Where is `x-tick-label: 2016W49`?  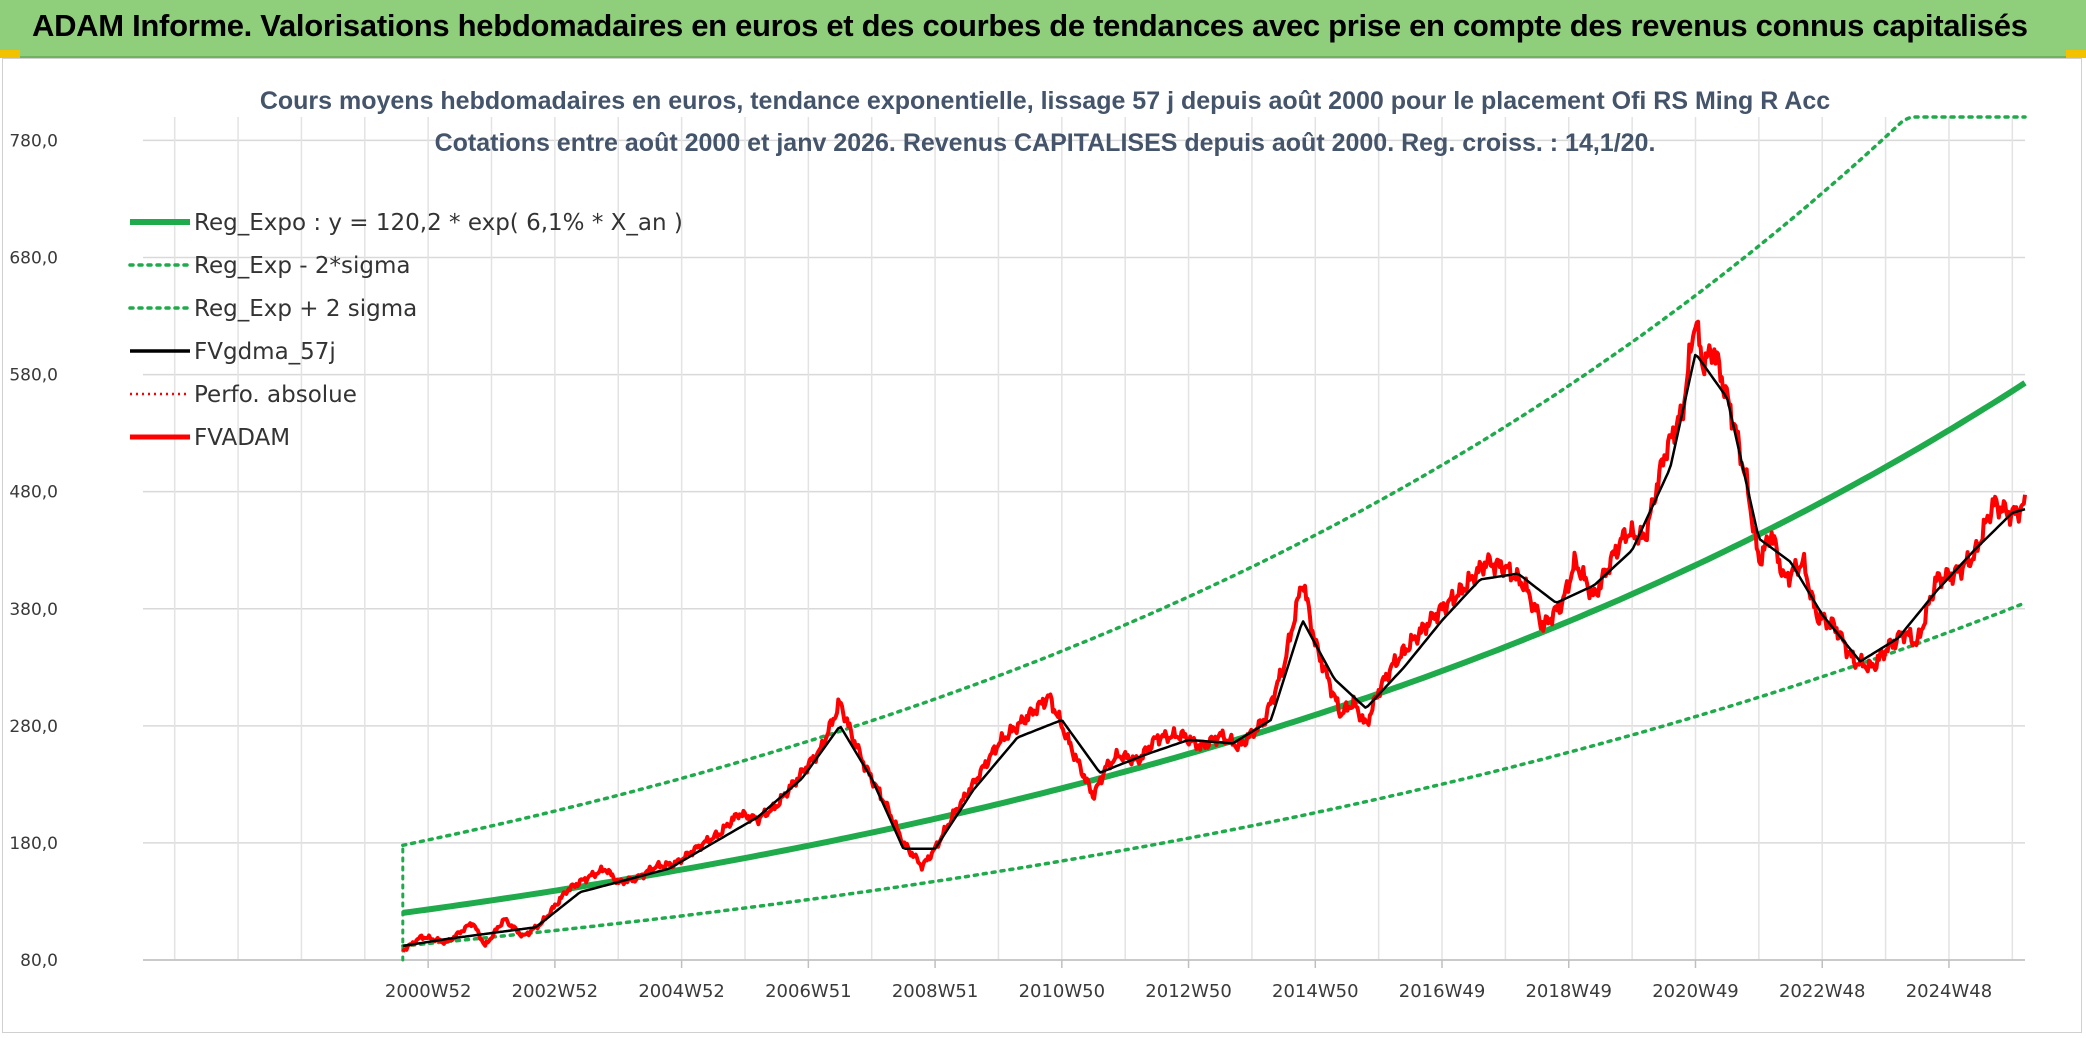 x-tick-label: 2016W49 is located at coordinates (1442, 991).